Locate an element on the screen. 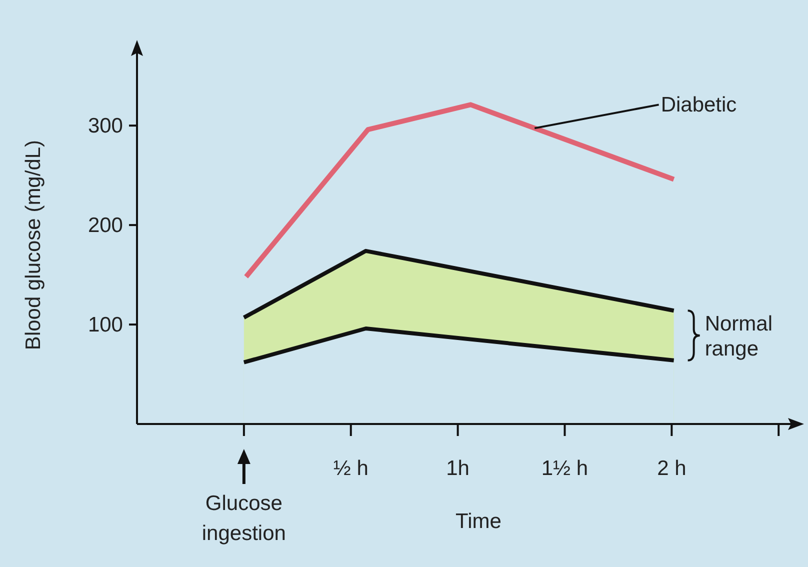 The width and height of the screenshot is (808, 567). text: Diabetic is located at coordinates (698, 105).